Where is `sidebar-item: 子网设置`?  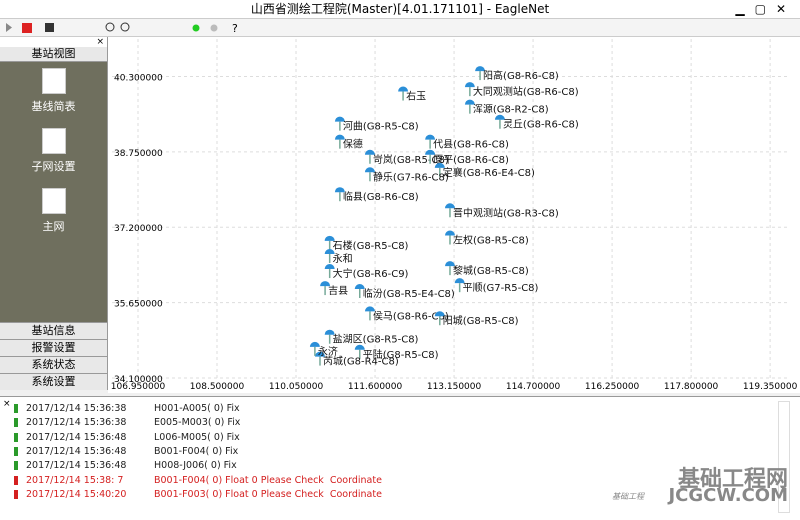 sidebar-item: 子网设置 is located at coordinates (53, 152).